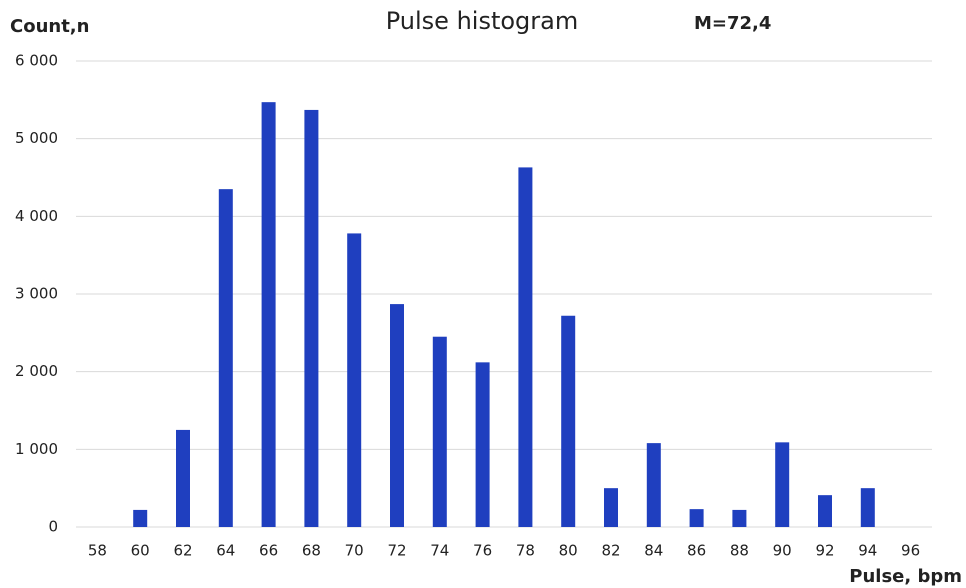 This screenshot has height=588, width=966. Describe the element at coordinates (36, 294) in the screenshot. I see `y-tick-label: 3 000` at that location.